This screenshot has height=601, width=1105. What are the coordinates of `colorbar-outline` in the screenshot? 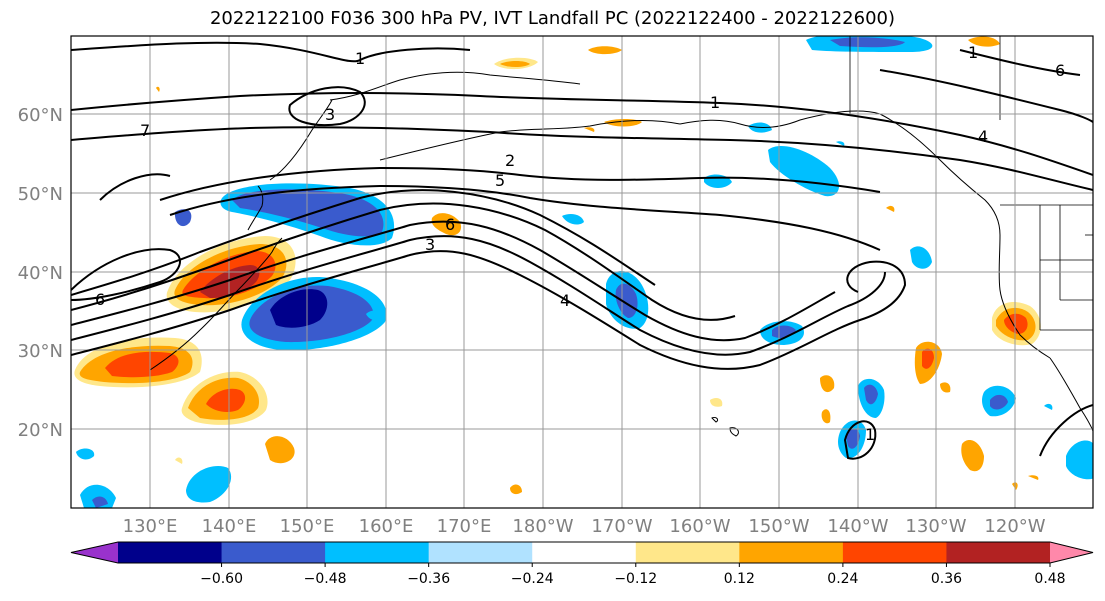 It's located at (582, 552).